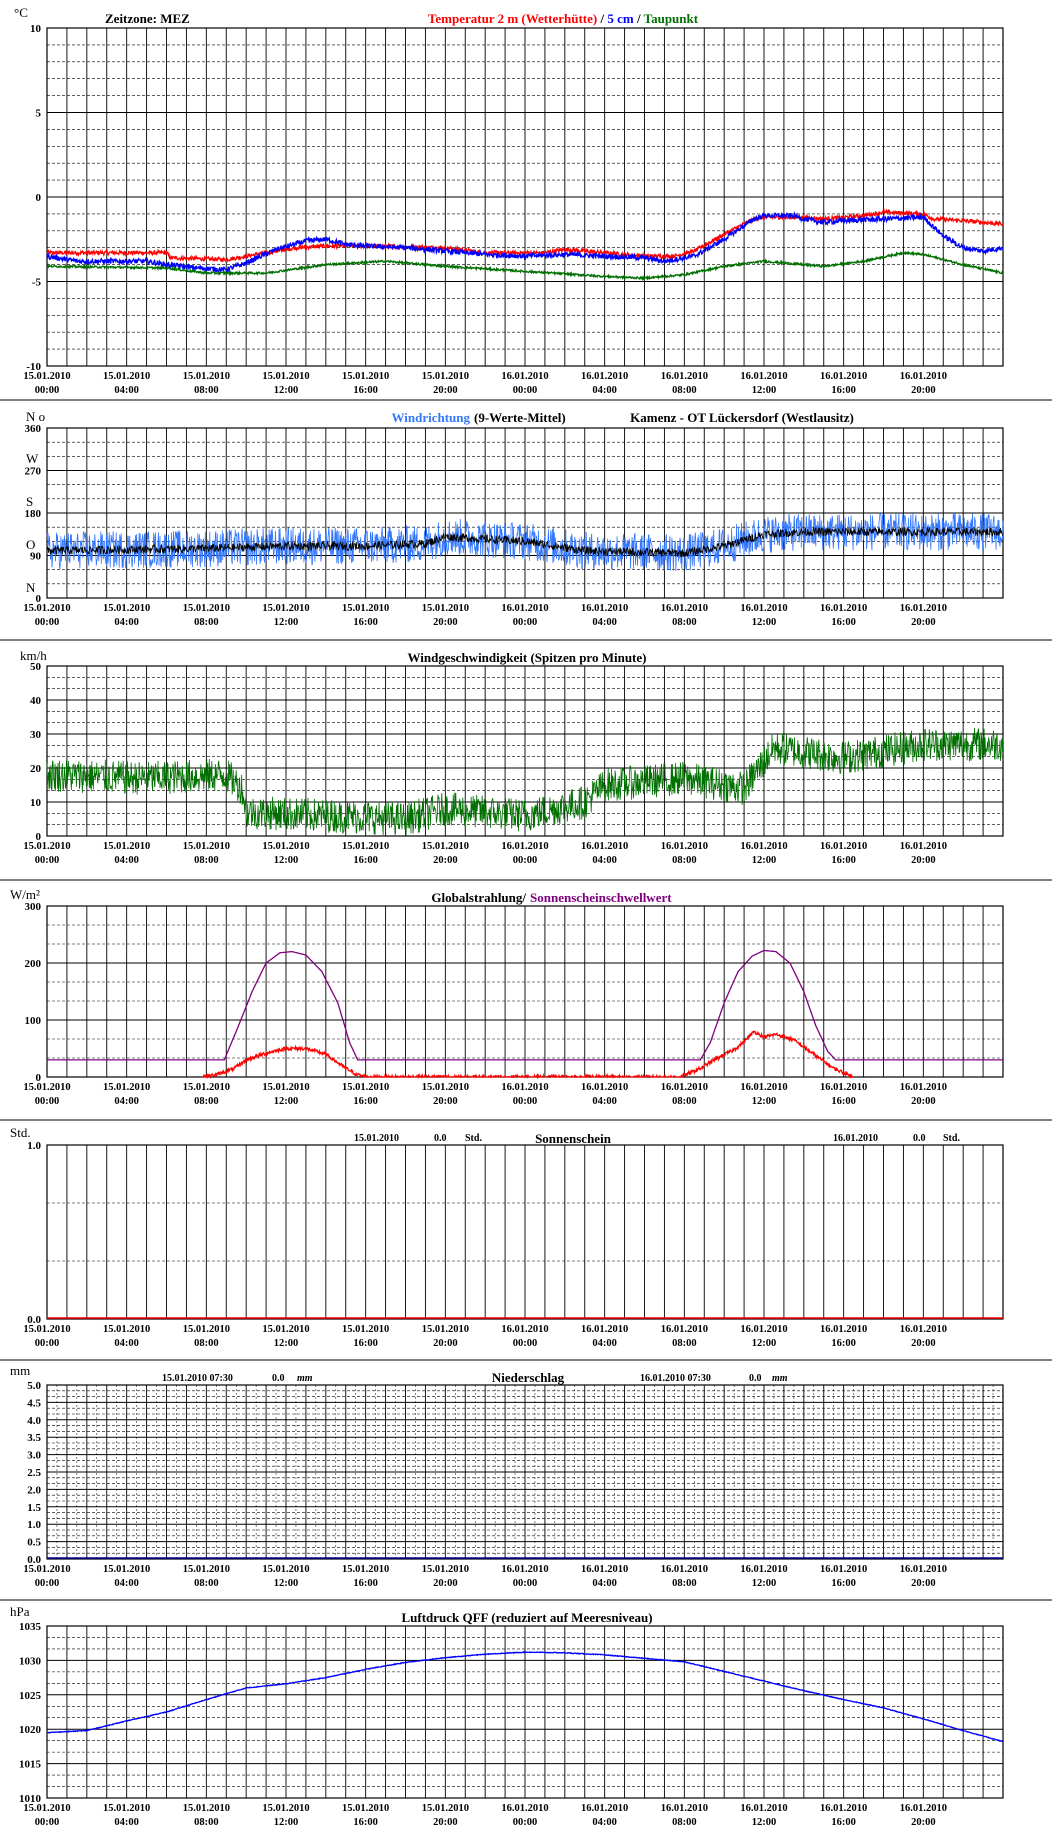  What do you see at coordinates (478, 897) in the screenshot?
I see `radiation-title: Globalstrahlung/` at bounding box center [478, 897].